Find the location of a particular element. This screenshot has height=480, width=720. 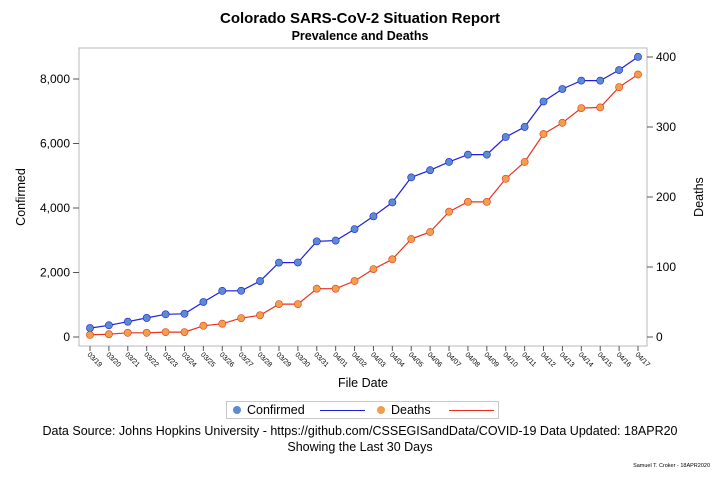

legend-marker-confirmed is located at coordinates (237, 410).